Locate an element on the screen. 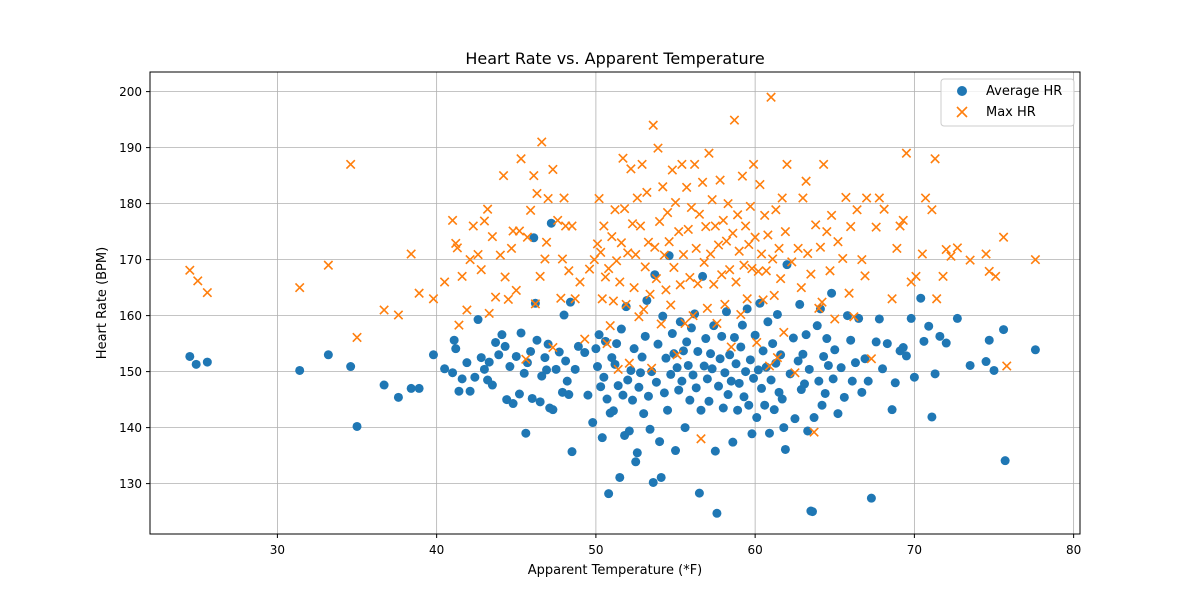 The width and height of the screenshot is (1200, 604). x-tick-label: 80 is located at coordinates (1073, 550).